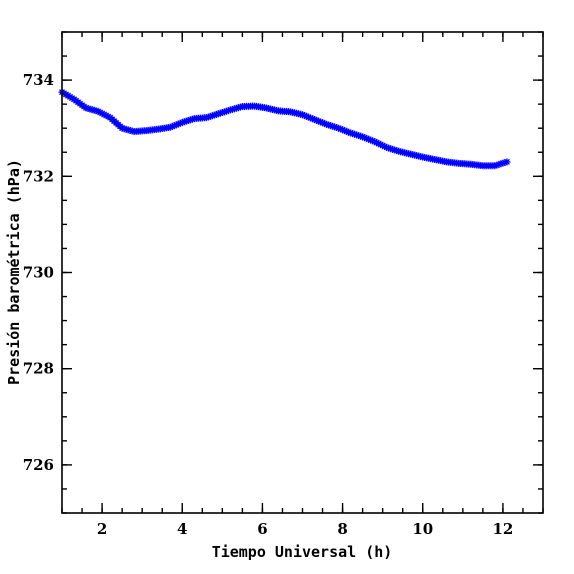  What do you see at coordinates (38, 176) in the screenshot?
I see `y-tick-label: 732` at bounding box center [38, 176].